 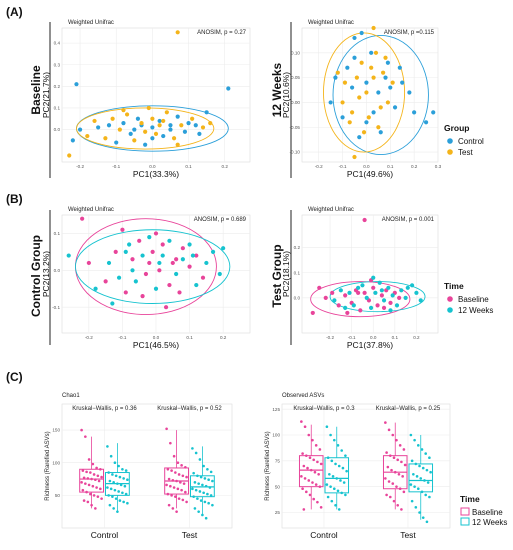 I want to click on y-tick-label: 75, so click(x=278, y=460).